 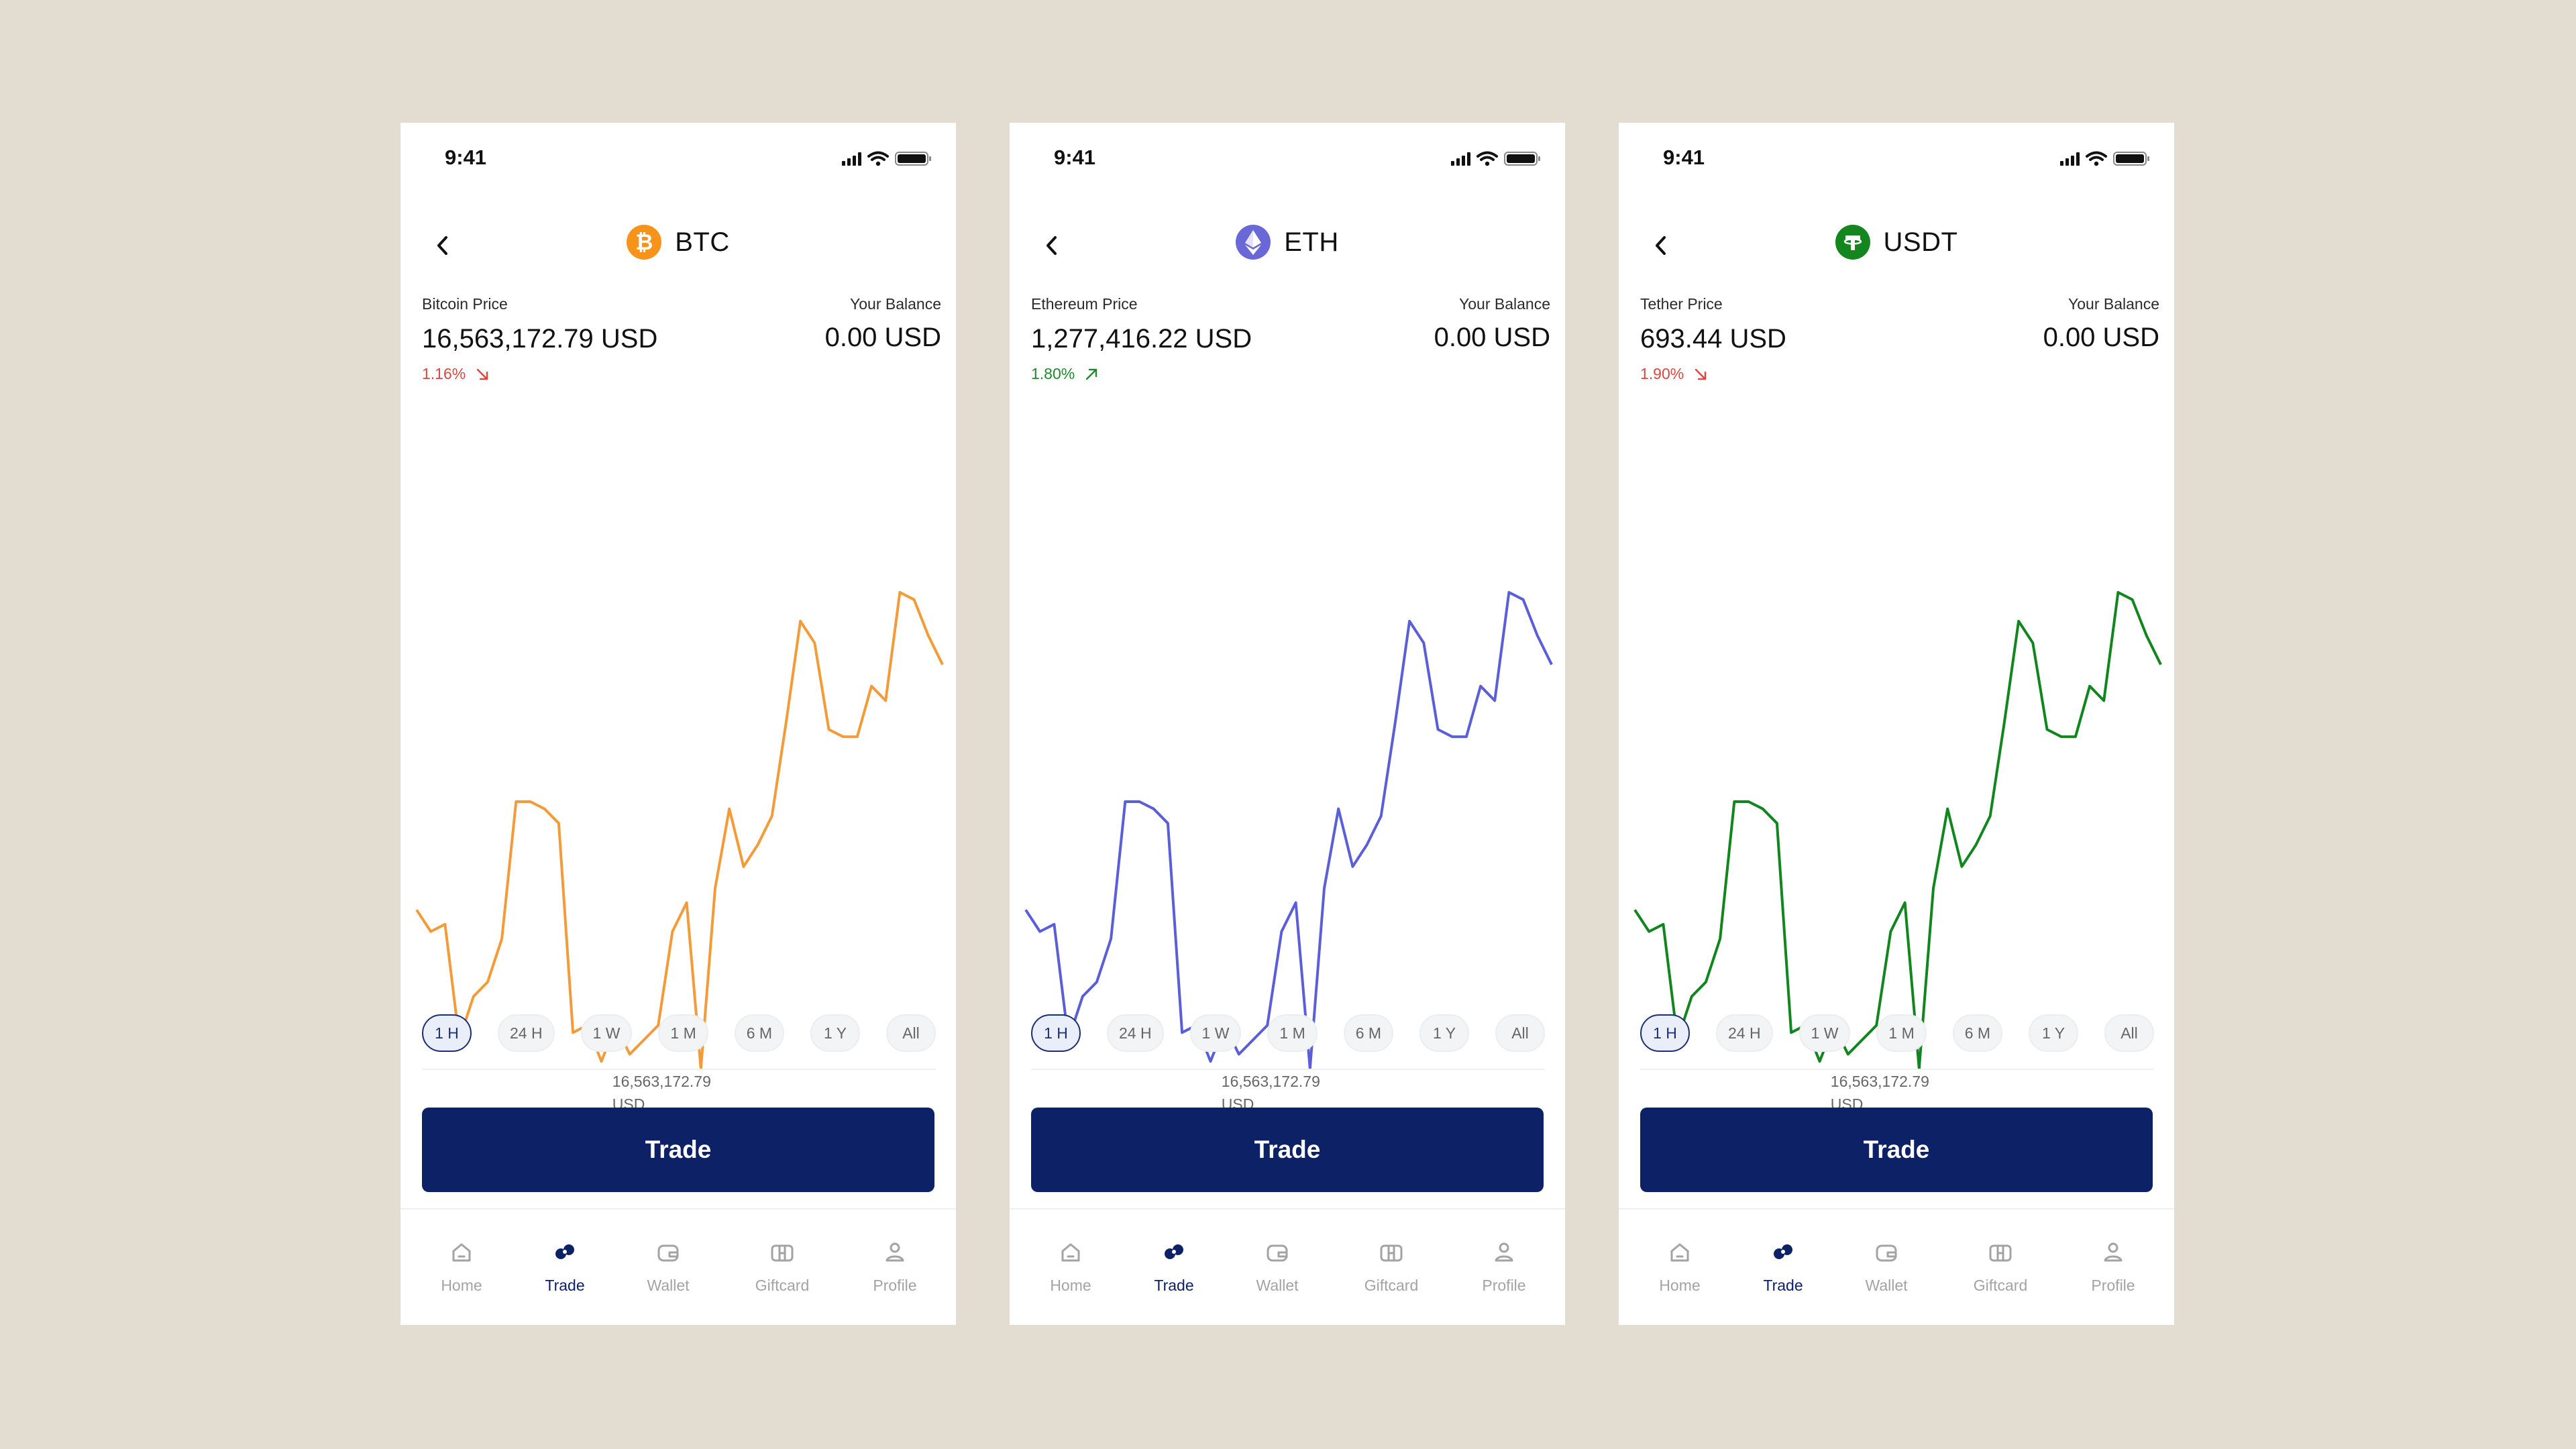 I want to click on coin-title: ₿ BTC, so click(x=678, y=242).